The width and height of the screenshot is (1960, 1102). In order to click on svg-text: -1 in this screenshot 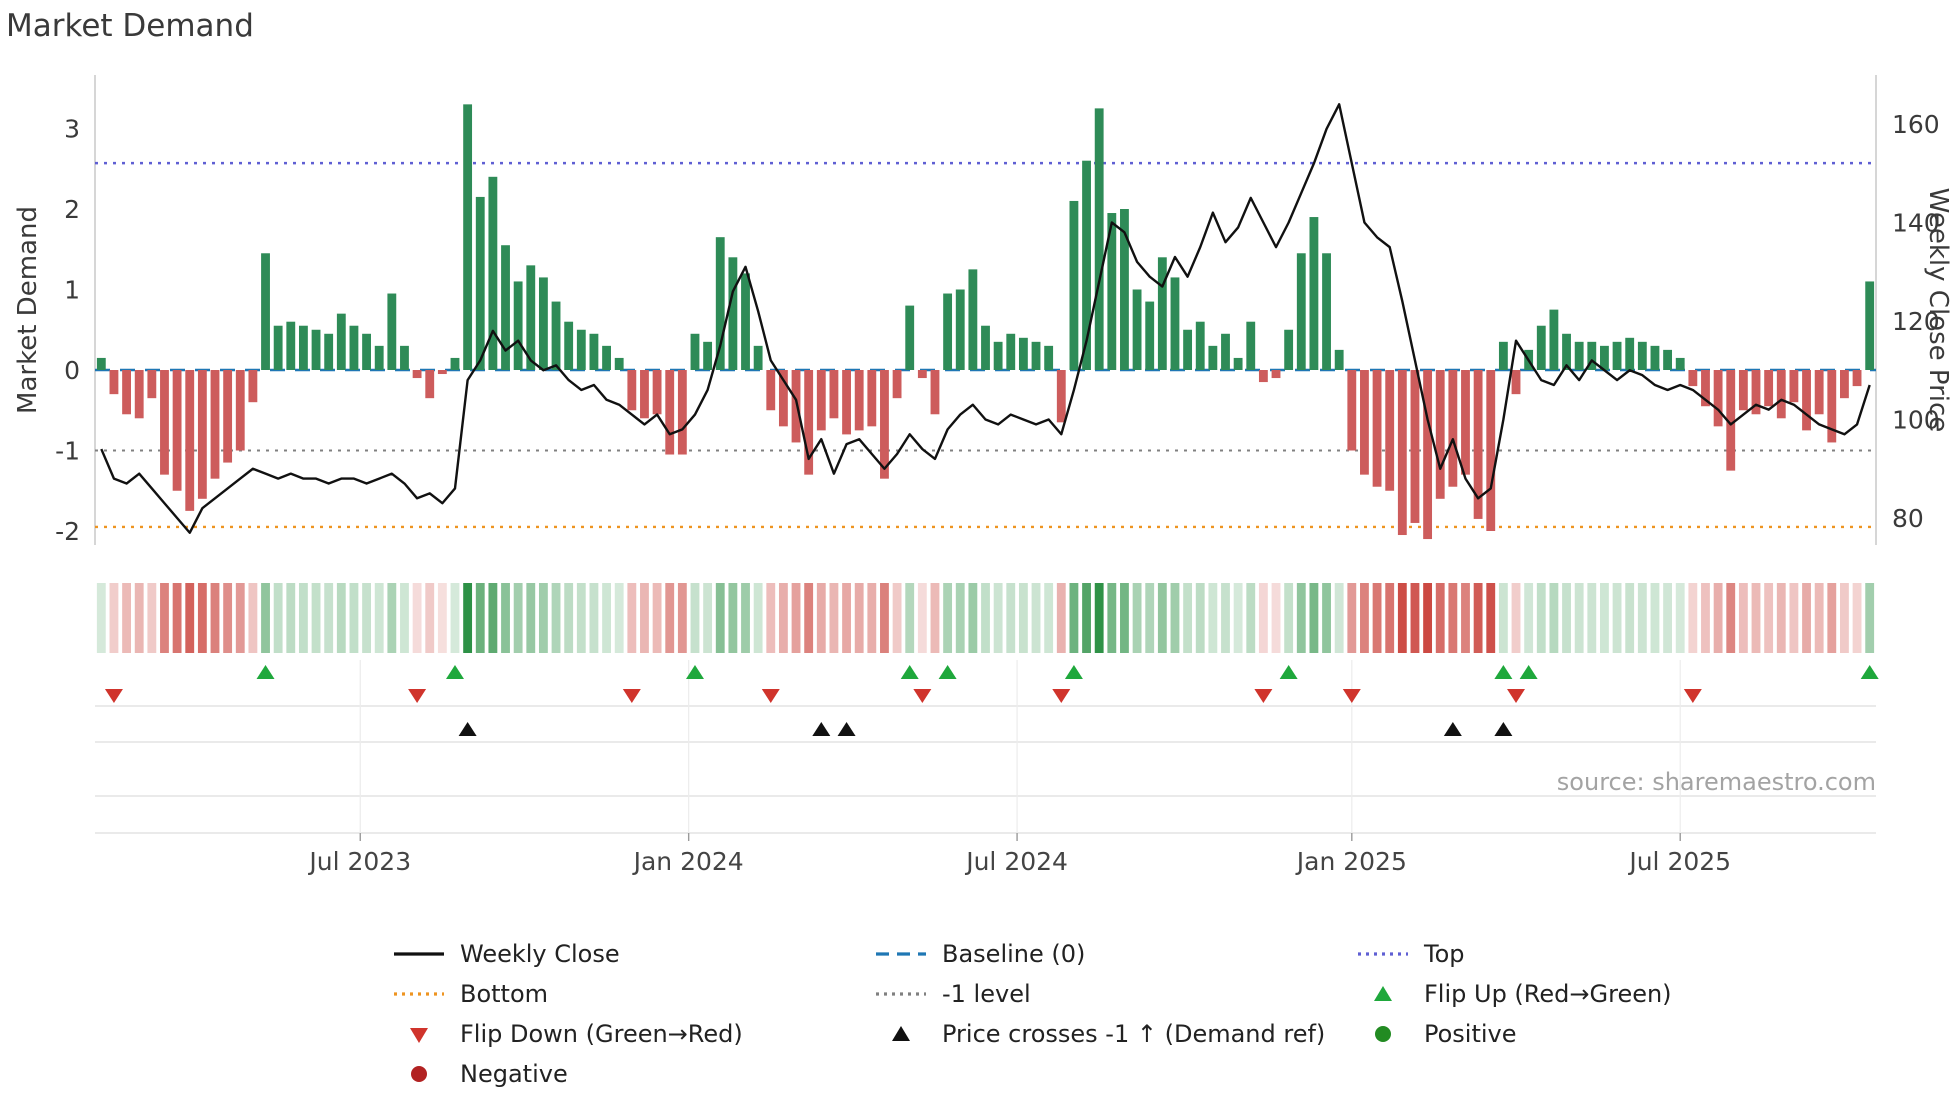, I will do `click(67, 451)`.